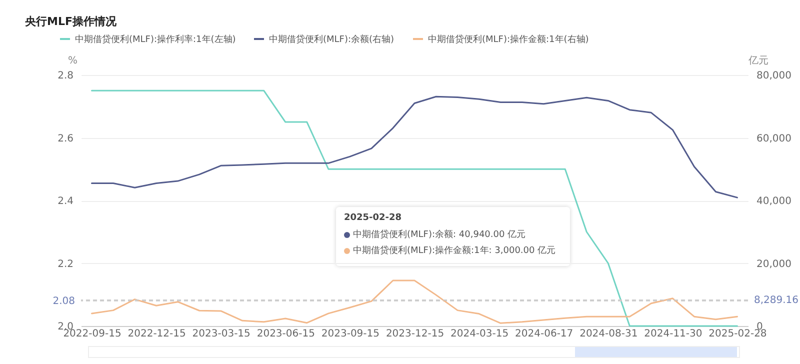 The width and height of the screenshot is (800, 364). Describe the element at coordinates (673, 334) in the screenshot. I see `x-tick-label: 2024-11-30` at that location.